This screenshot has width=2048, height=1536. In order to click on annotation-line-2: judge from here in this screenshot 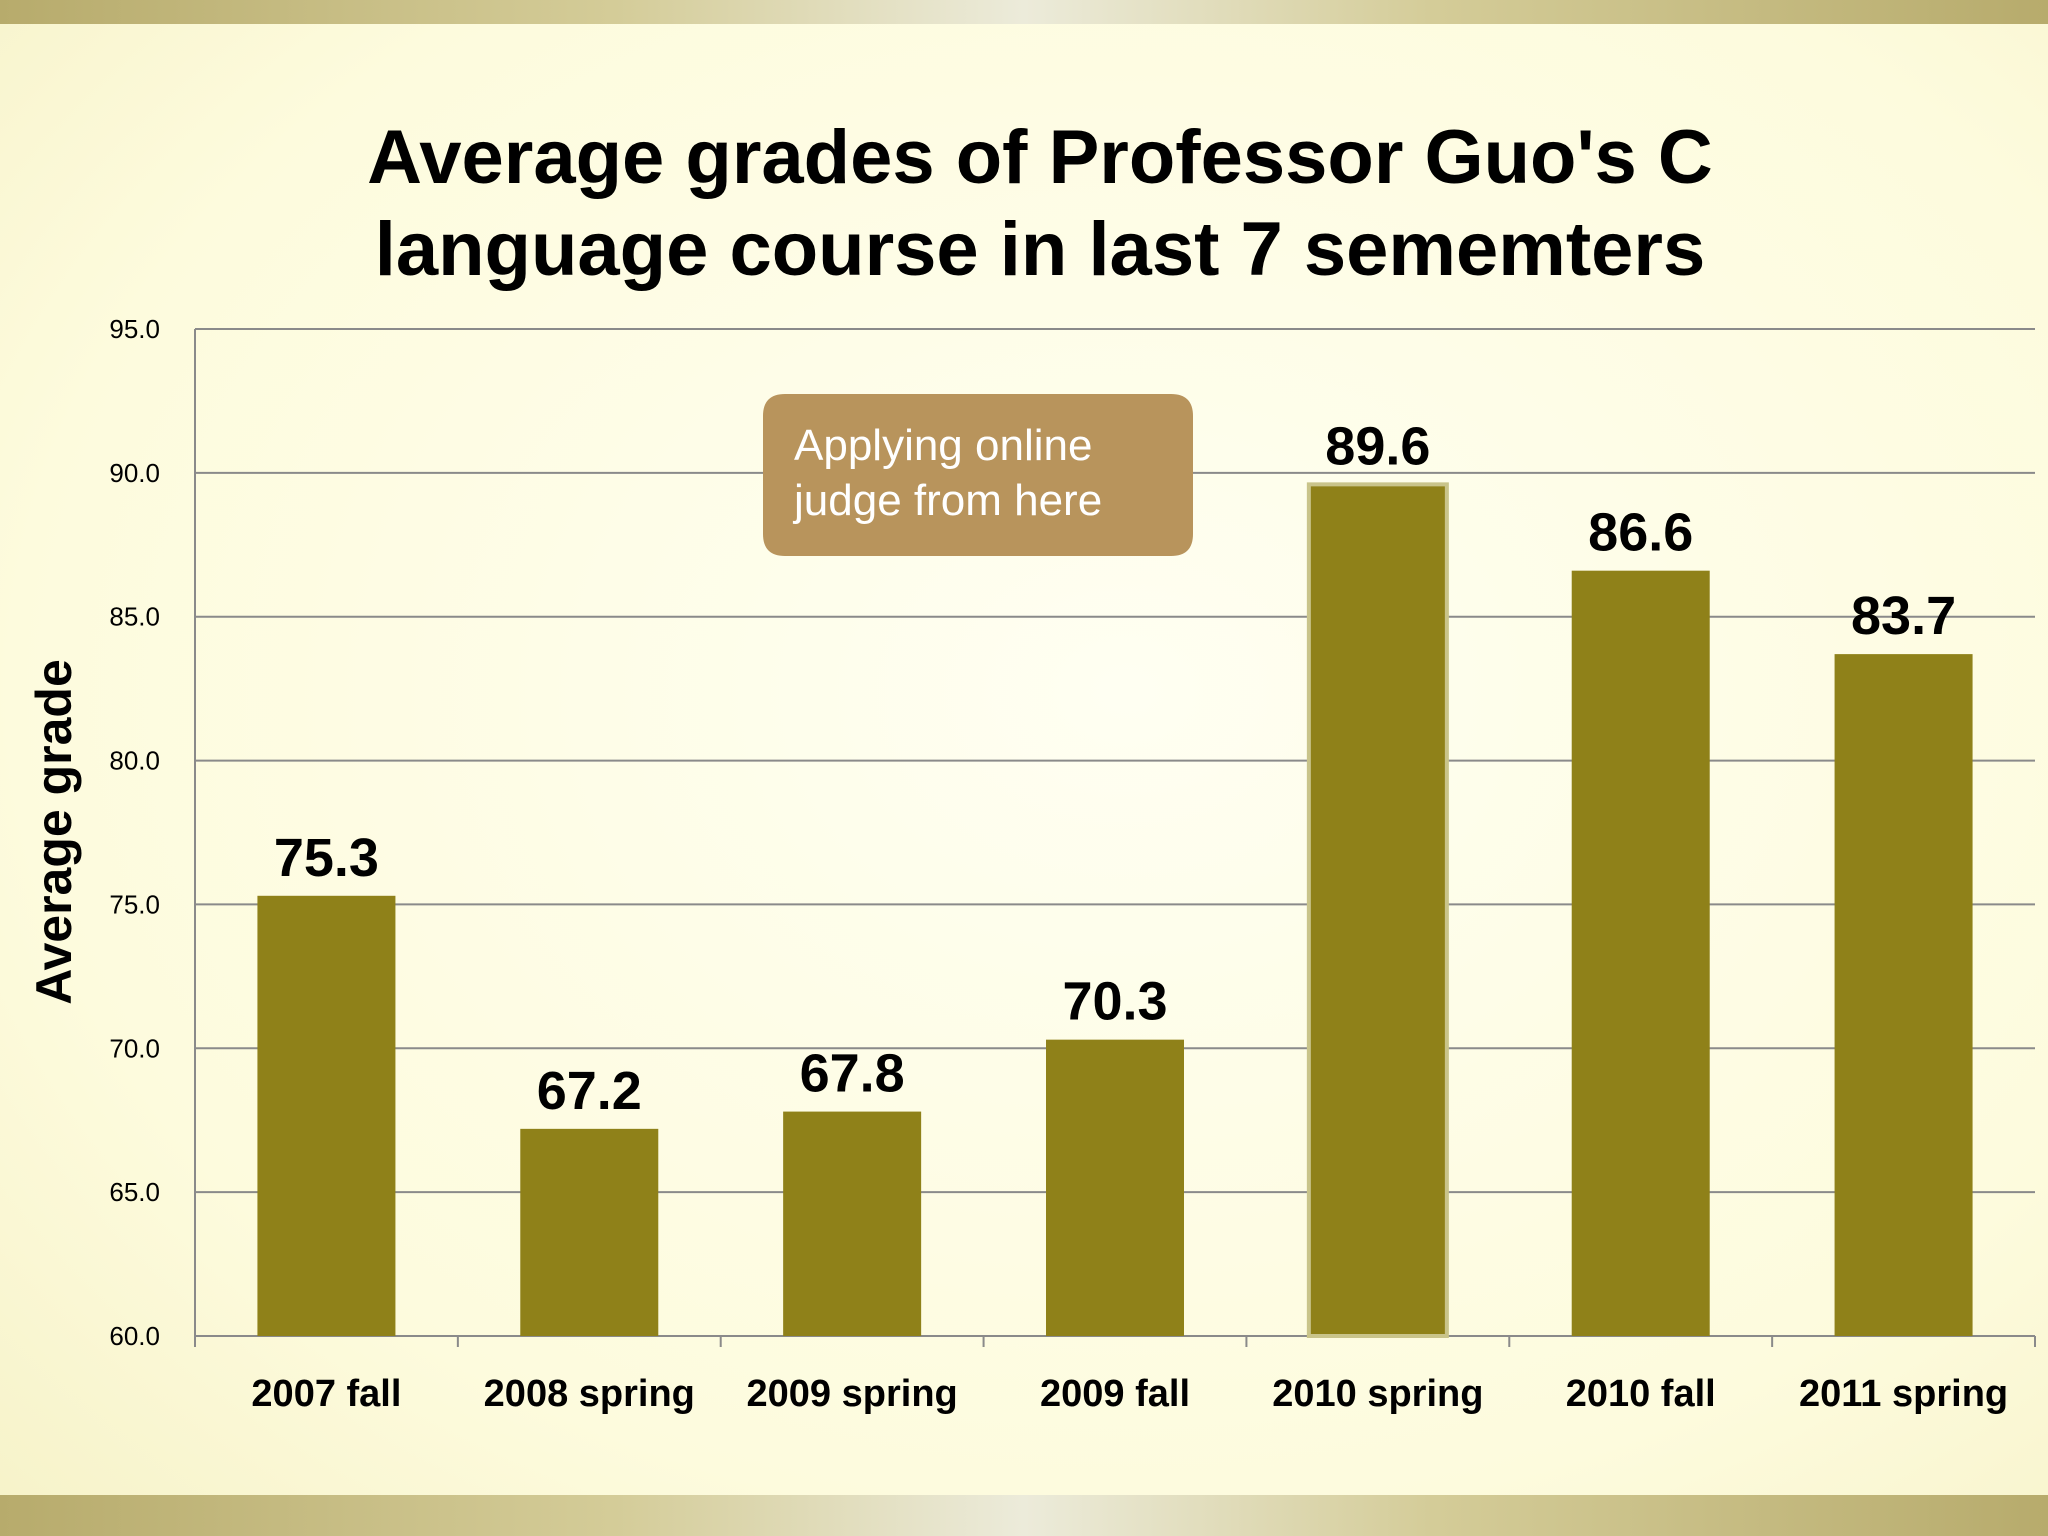, I will do `click(948, 500)`.